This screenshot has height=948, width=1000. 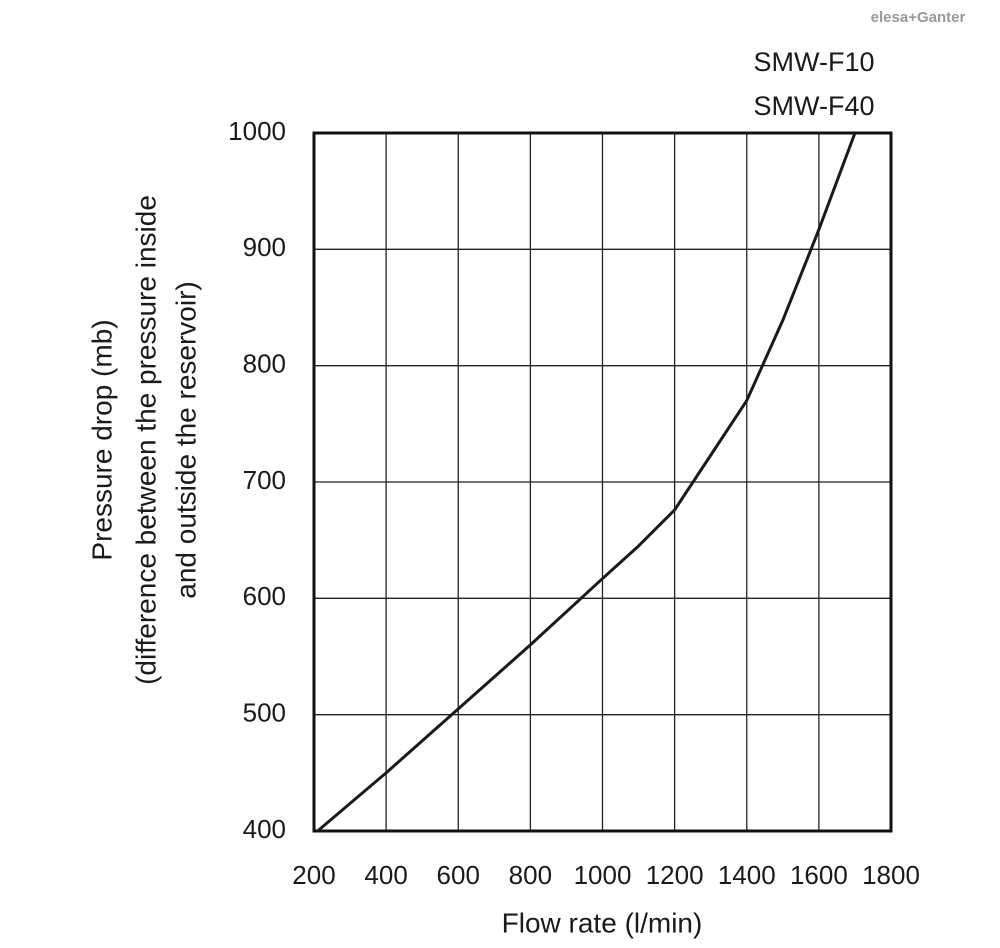 What do you see at coordinates (264, 247) in the screenshot?
I see `y-tick-label: 900` at bounding box center [264, 247].